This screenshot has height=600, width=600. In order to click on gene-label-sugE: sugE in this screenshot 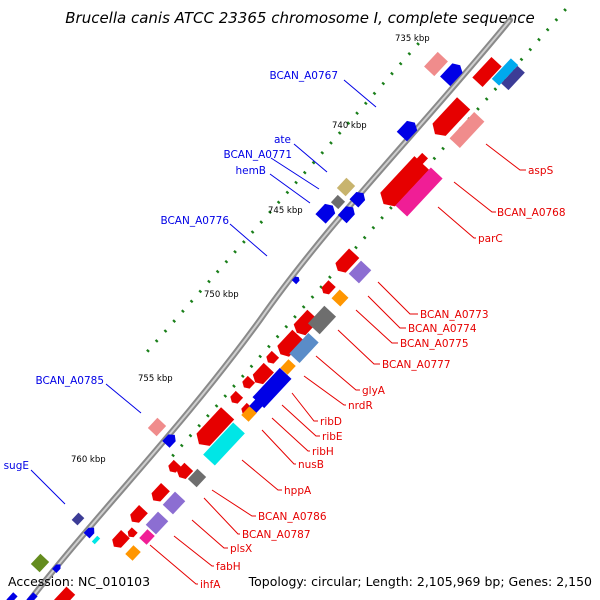, I will do `click(16, 466)`.